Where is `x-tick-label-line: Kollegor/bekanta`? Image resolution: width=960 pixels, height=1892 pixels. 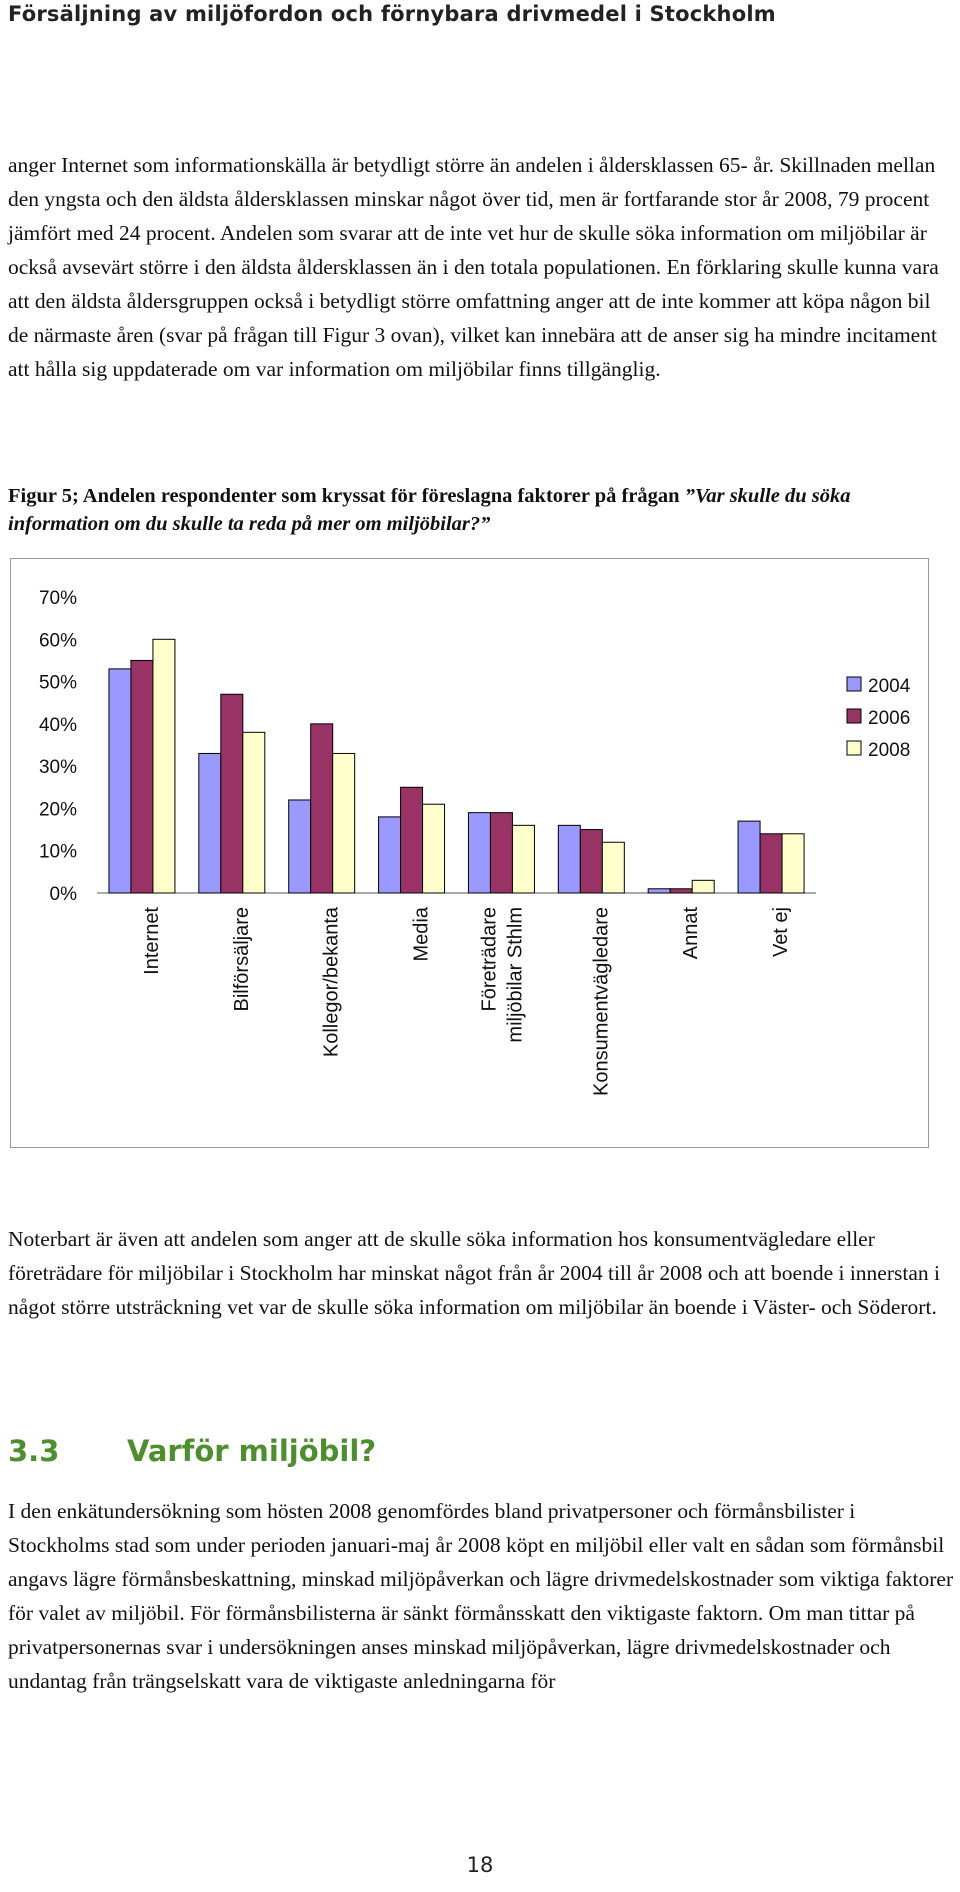
x-tick-label-line: Kollegor/bekanta is located at coordinates (332, 981).